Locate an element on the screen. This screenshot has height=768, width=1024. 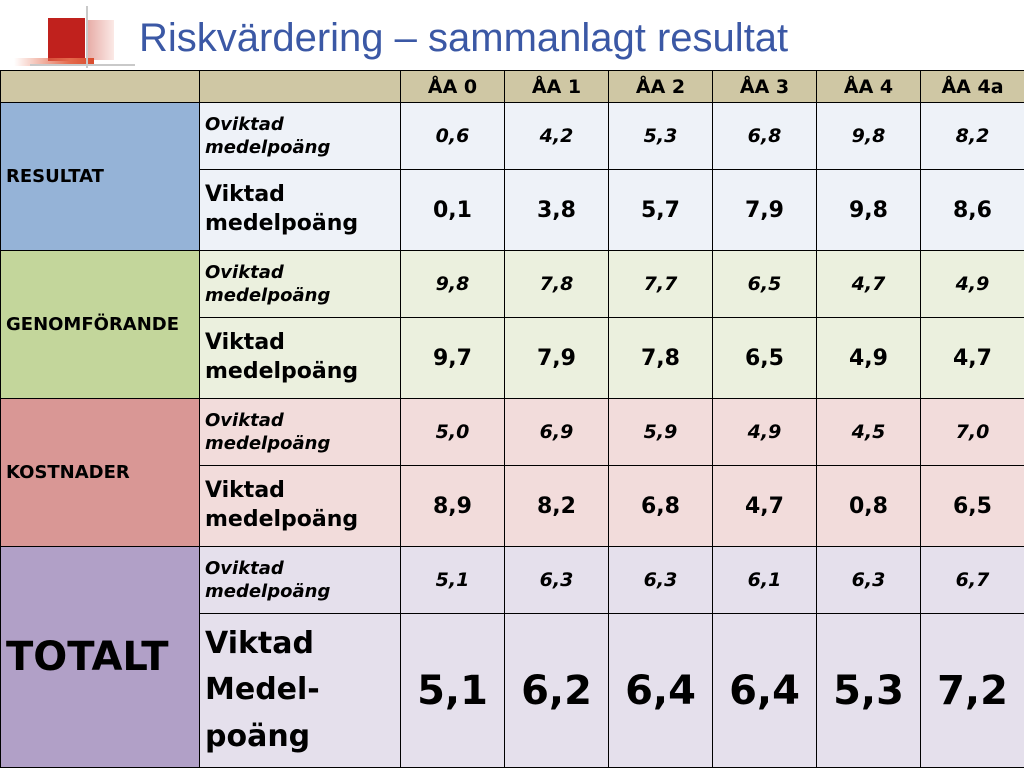
value-cell: 7,2 is located at coordinates (972, 690).